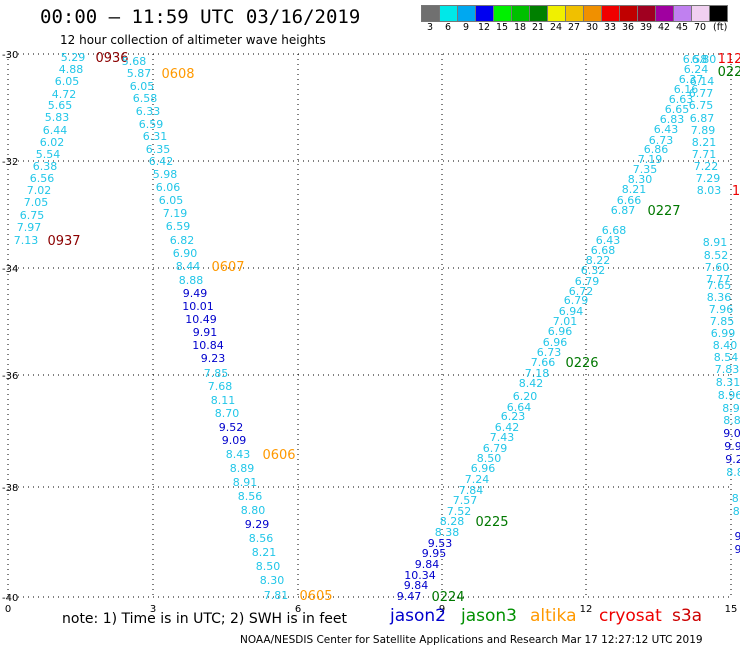  Describe the element at coordinates (491, 522) in the screenshot. I see `pass-time-label: 0225` at that location.